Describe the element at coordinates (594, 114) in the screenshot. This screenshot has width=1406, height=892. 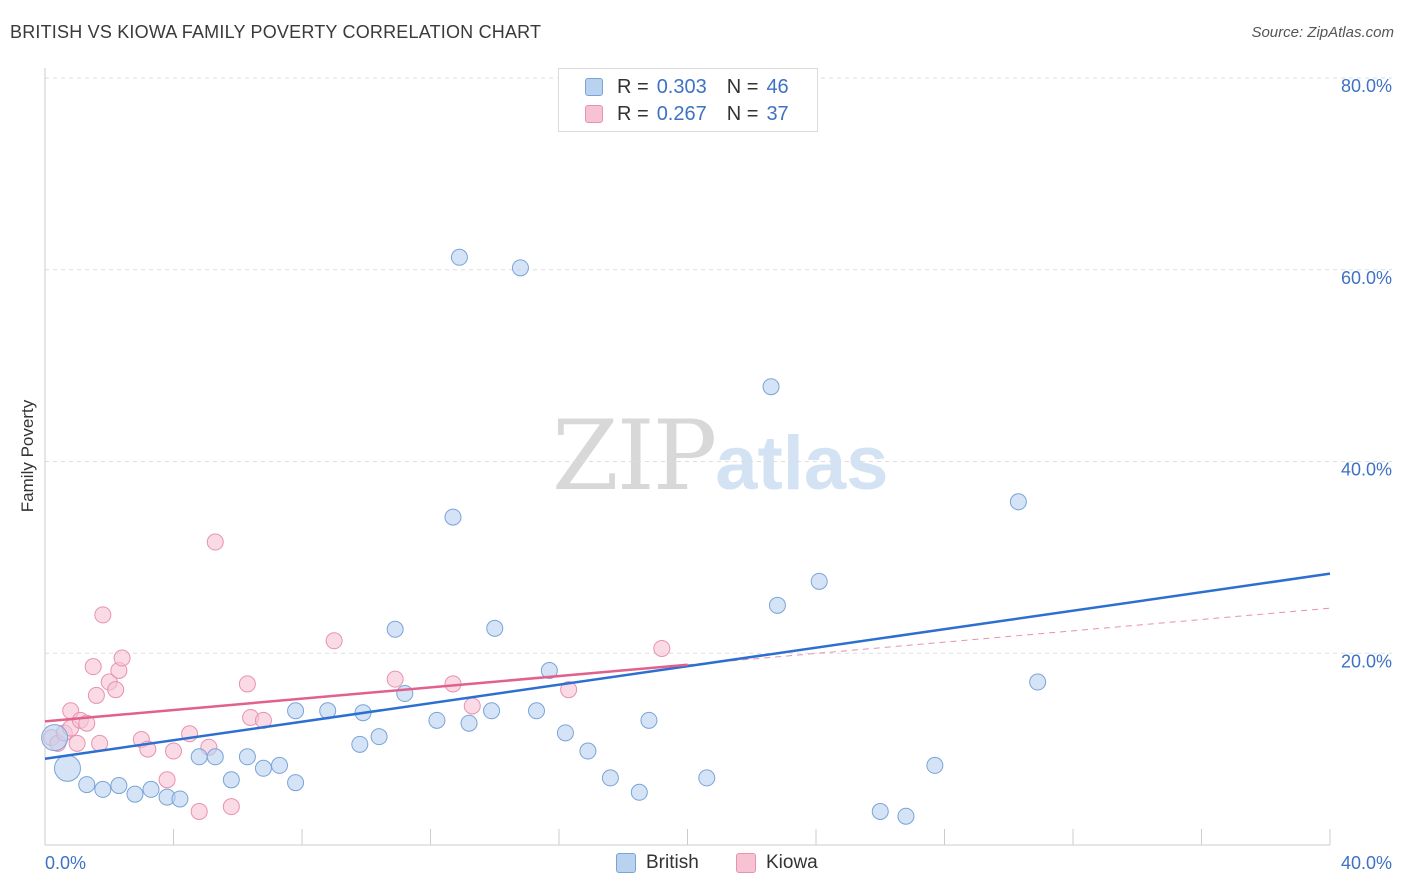
I see `kiowa-swatch` at that location.